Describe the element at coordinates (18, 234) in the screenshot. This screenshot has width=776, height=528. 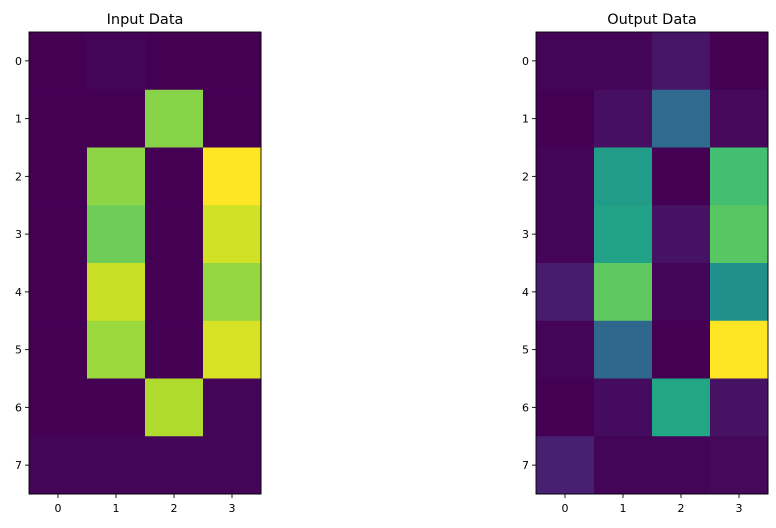
I see `input-y-tick-label: 3` at that location.